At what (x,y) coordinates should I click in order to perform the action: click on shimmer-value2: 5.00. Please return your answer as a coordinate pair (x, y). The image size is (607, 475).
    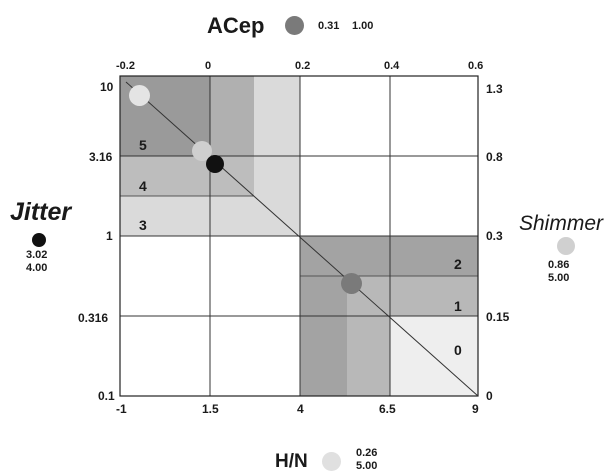
    Looking at the image, I should click on (559, 278).